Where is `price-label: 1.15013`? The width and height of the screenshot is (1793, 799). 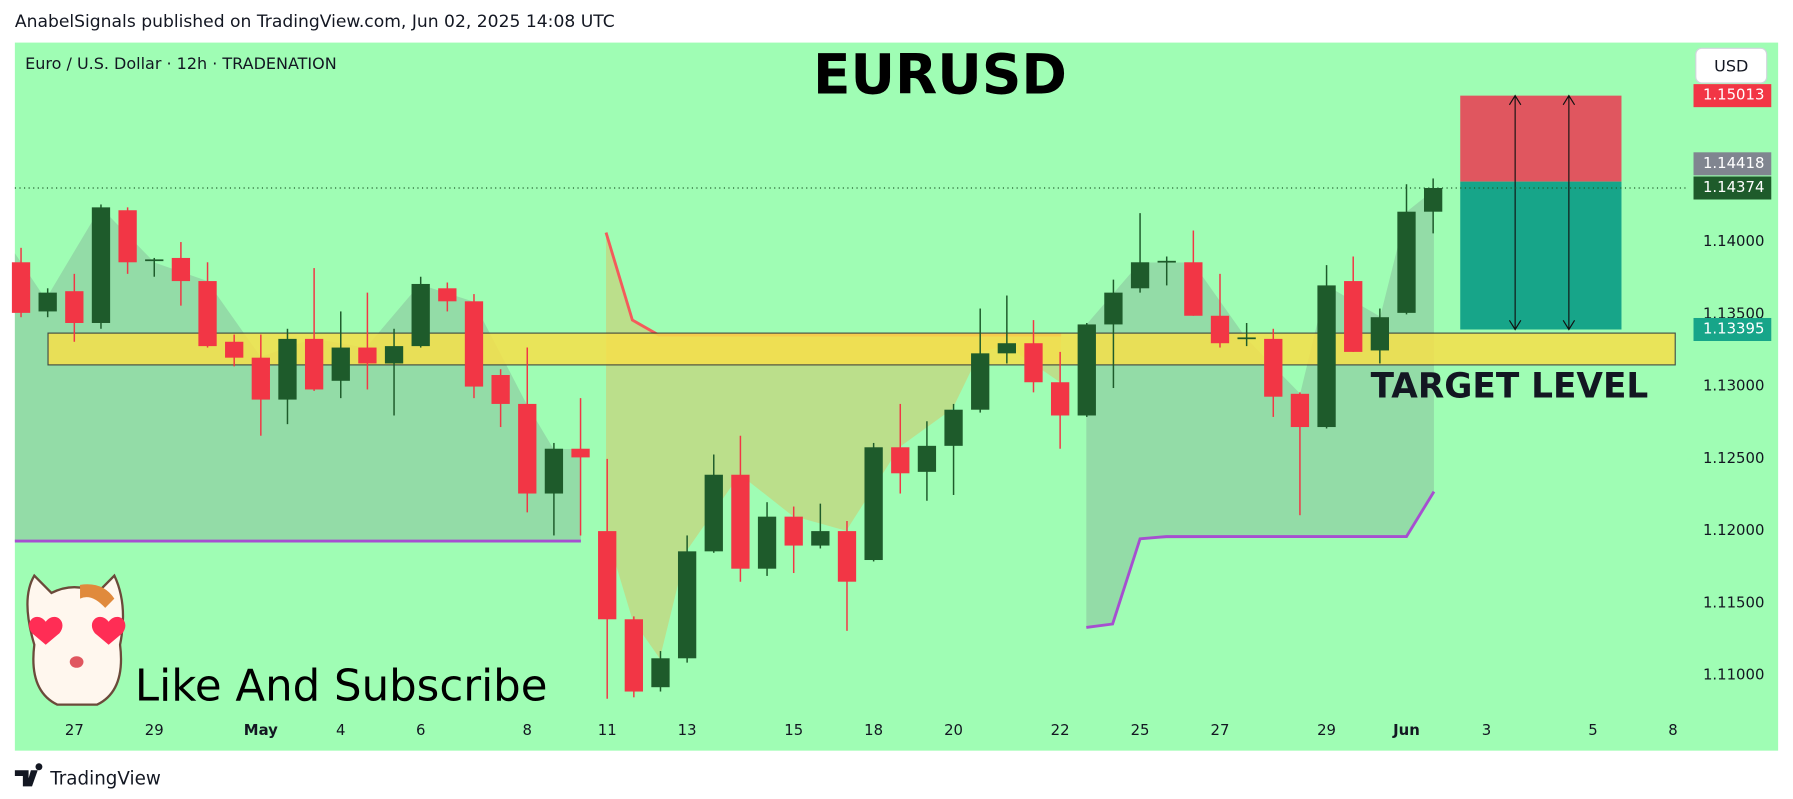 price-label: 1.15013 is located at coordinates (1733, 95).